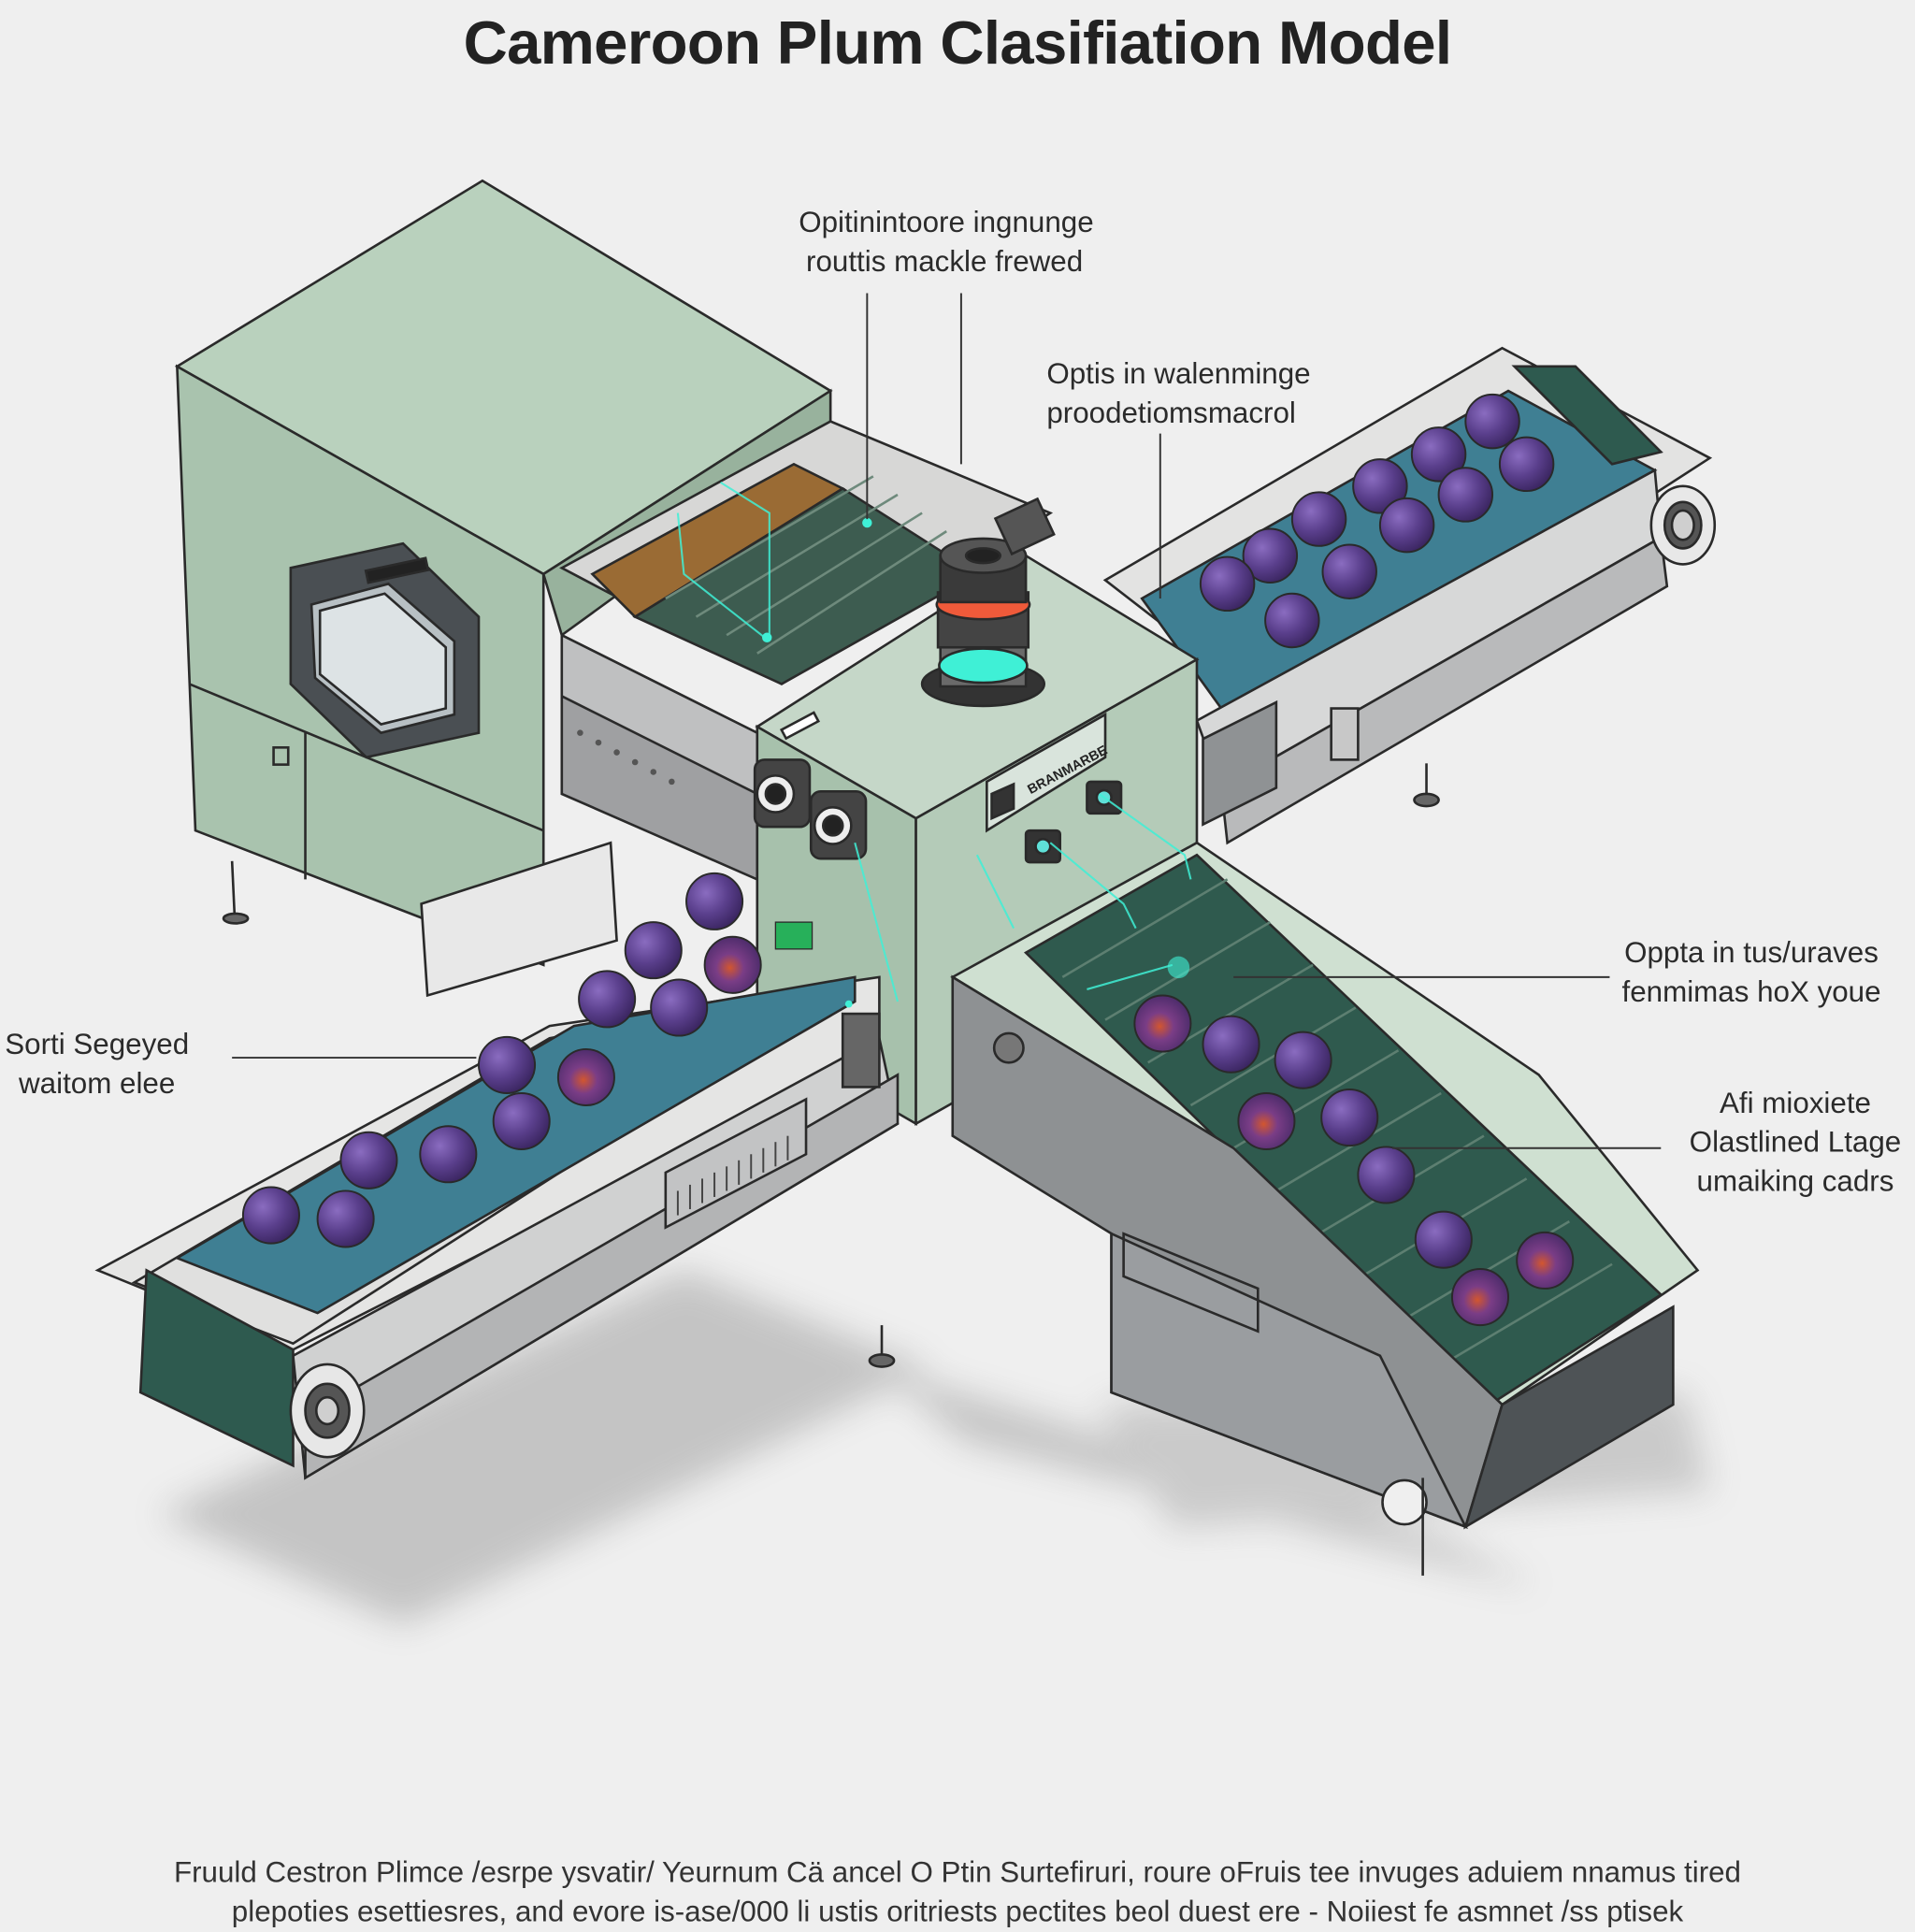 This screenshot has height=1932, width=1915. What do you see at coordinates (1751, 973) in the screenshot?
I see `callout-right-middle: Oppta in tus/uraves fenmimas hoX youe` at bounding box center [1751, 973].